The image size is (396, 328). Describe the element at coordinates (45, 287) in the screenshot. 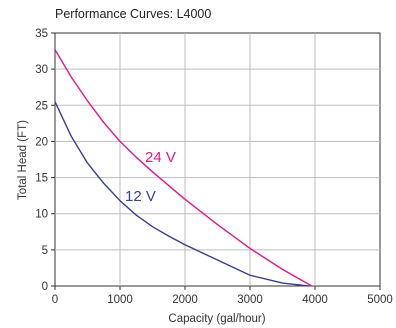

I see `y-tick-label-0: 0` at that location.